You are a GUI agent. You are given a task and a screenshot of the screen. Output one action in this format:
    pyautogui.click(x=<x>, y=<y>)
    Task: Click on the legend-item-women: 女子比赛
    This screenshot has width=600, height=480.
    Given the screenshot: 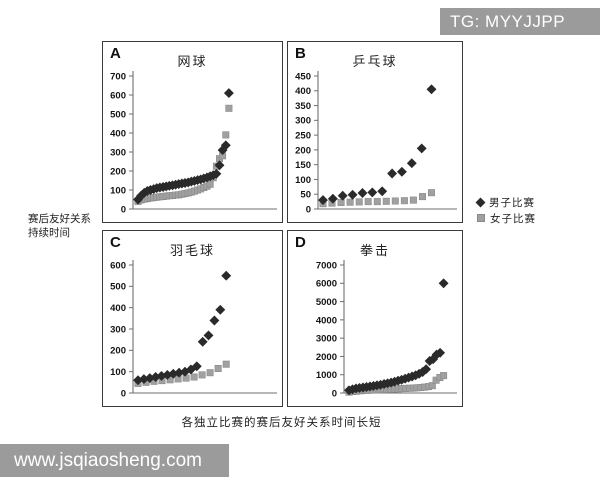 What is the action you would take?
    pyautogui.click(x=506, y=218)
    